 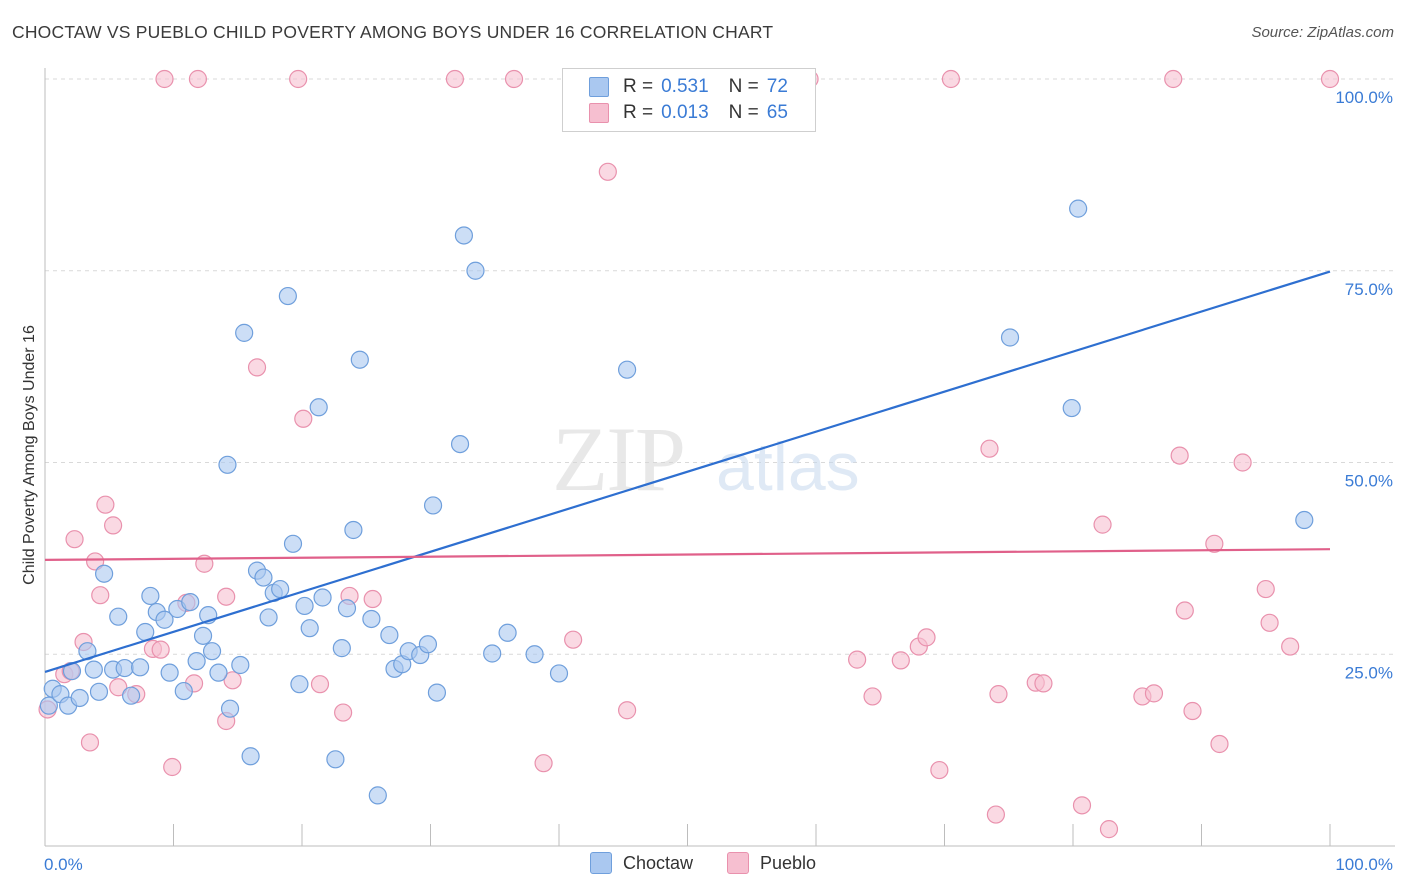 What do you see at coordinates (599, 113) in the screenshot?
I see `pueblo-swatch` at bounding box center [599, 113].